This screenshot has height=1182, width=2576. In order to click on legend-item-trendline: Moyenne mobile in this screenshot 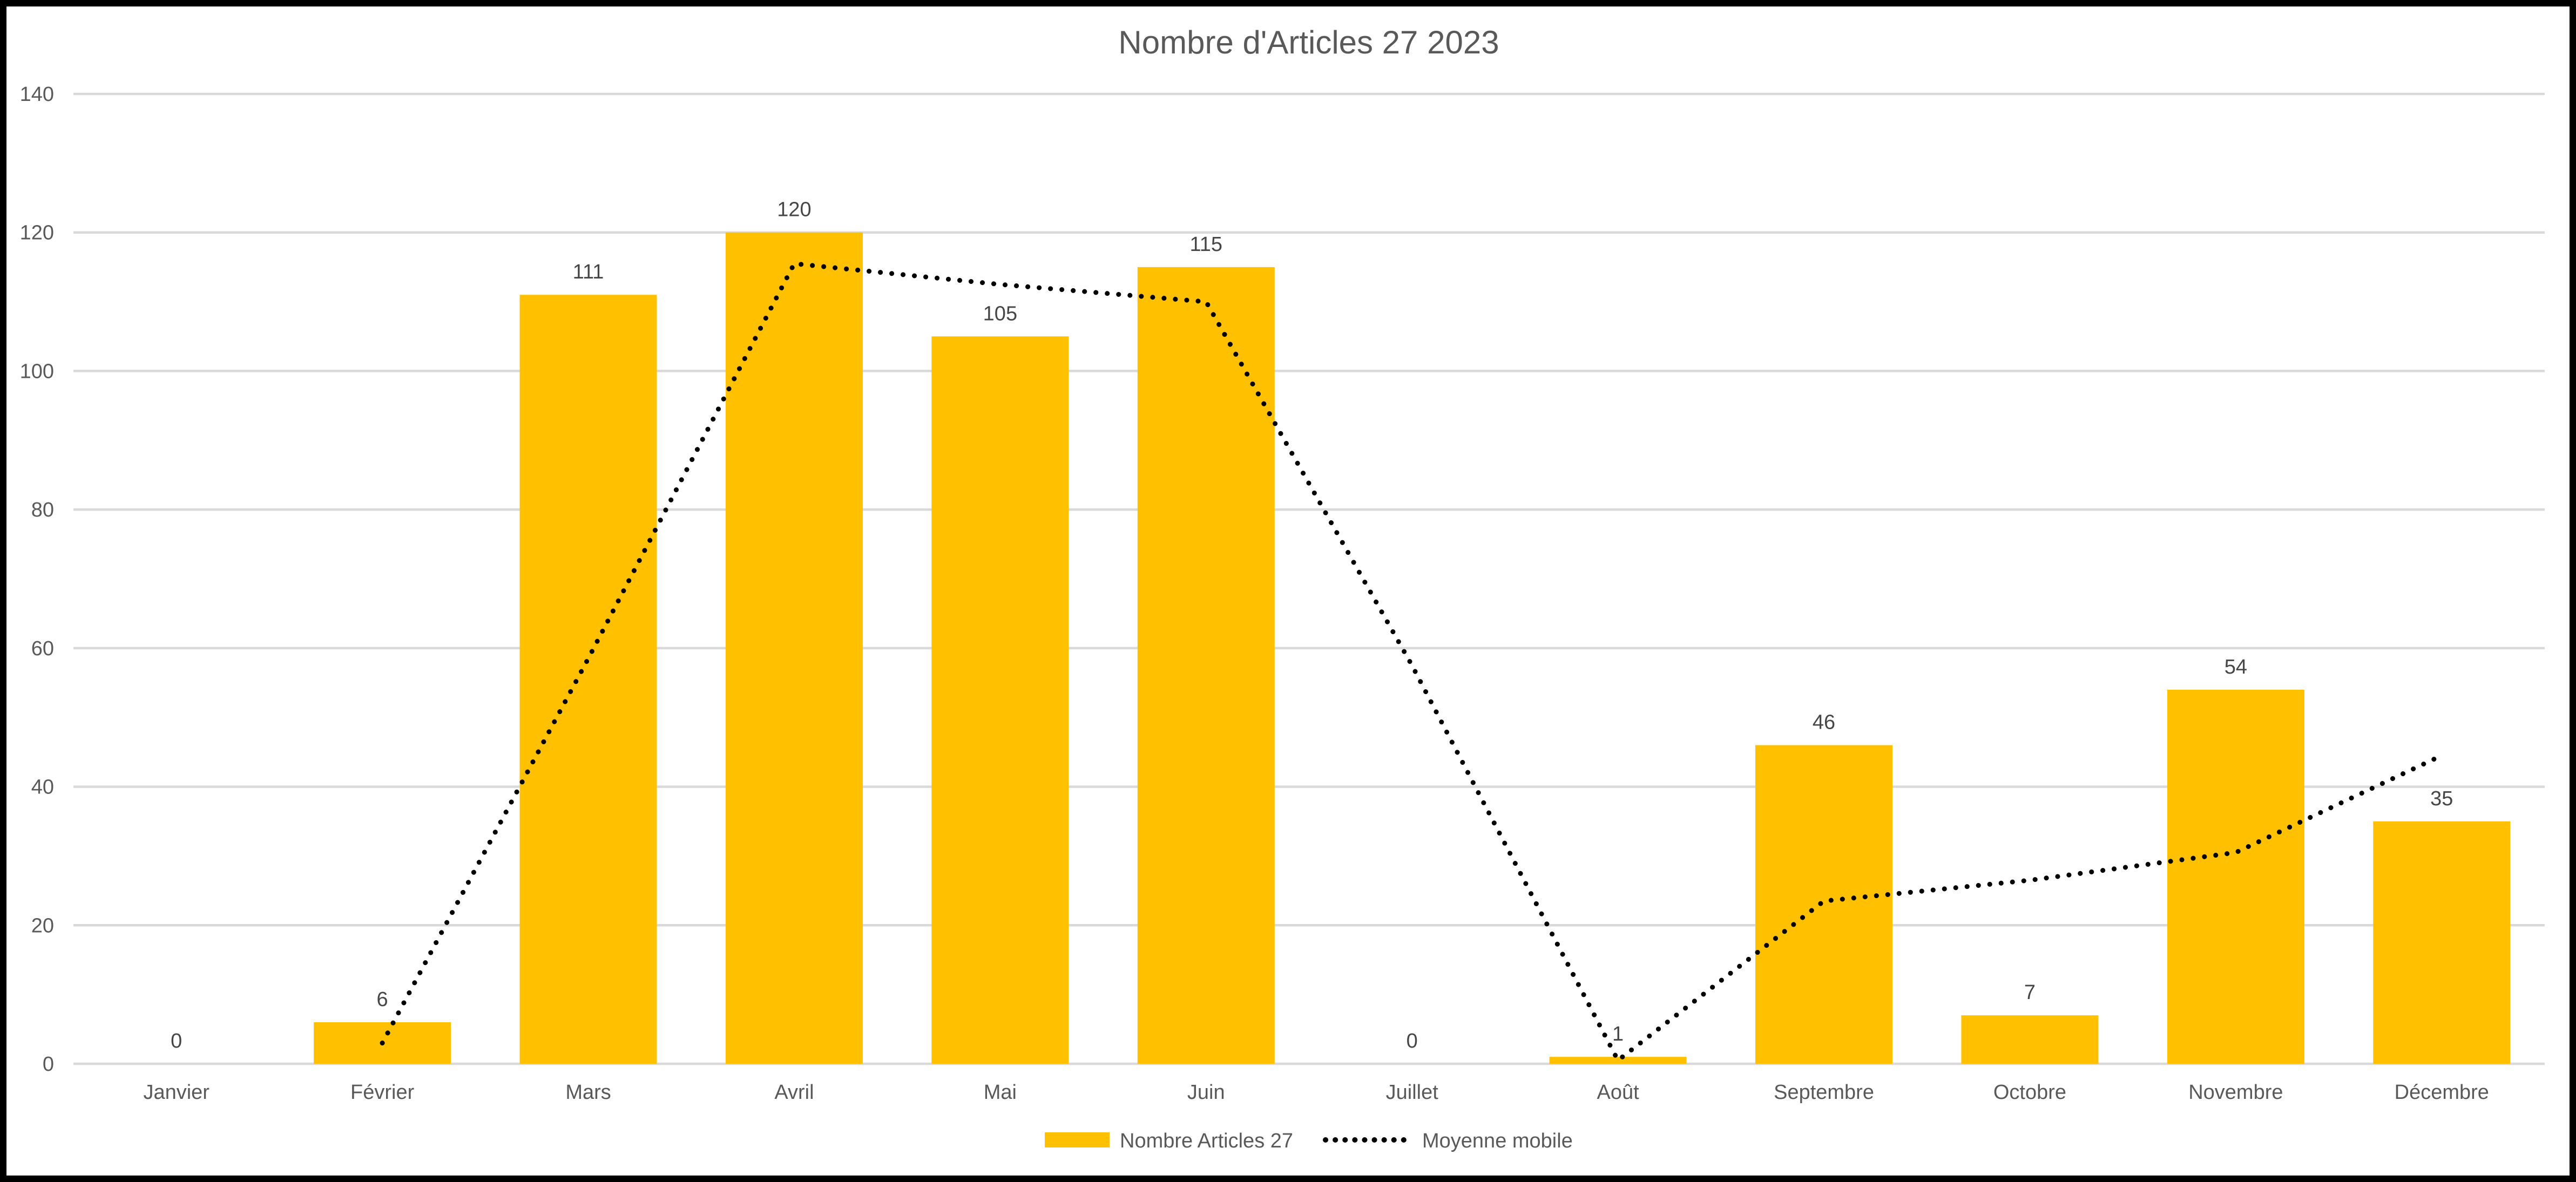, I will do `click(1448, 1141)`.